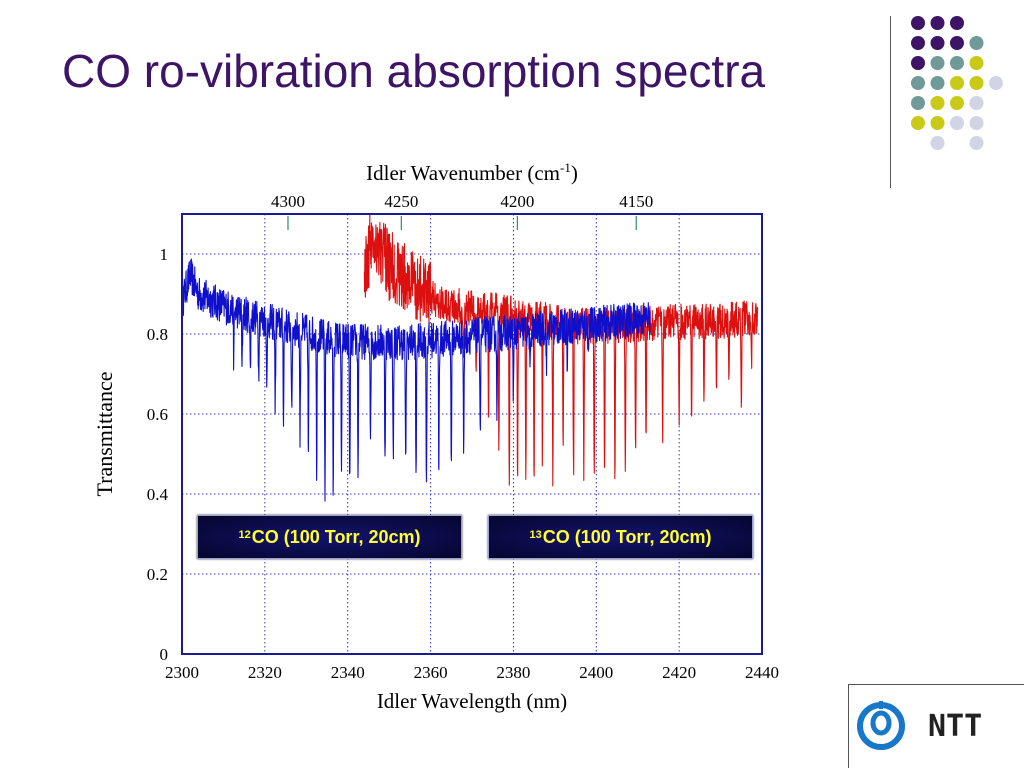 Image resolution: width=1024 pixels, height=768 pixels. I want to click on legend-12co-isotope: 12, so click(244, 535).